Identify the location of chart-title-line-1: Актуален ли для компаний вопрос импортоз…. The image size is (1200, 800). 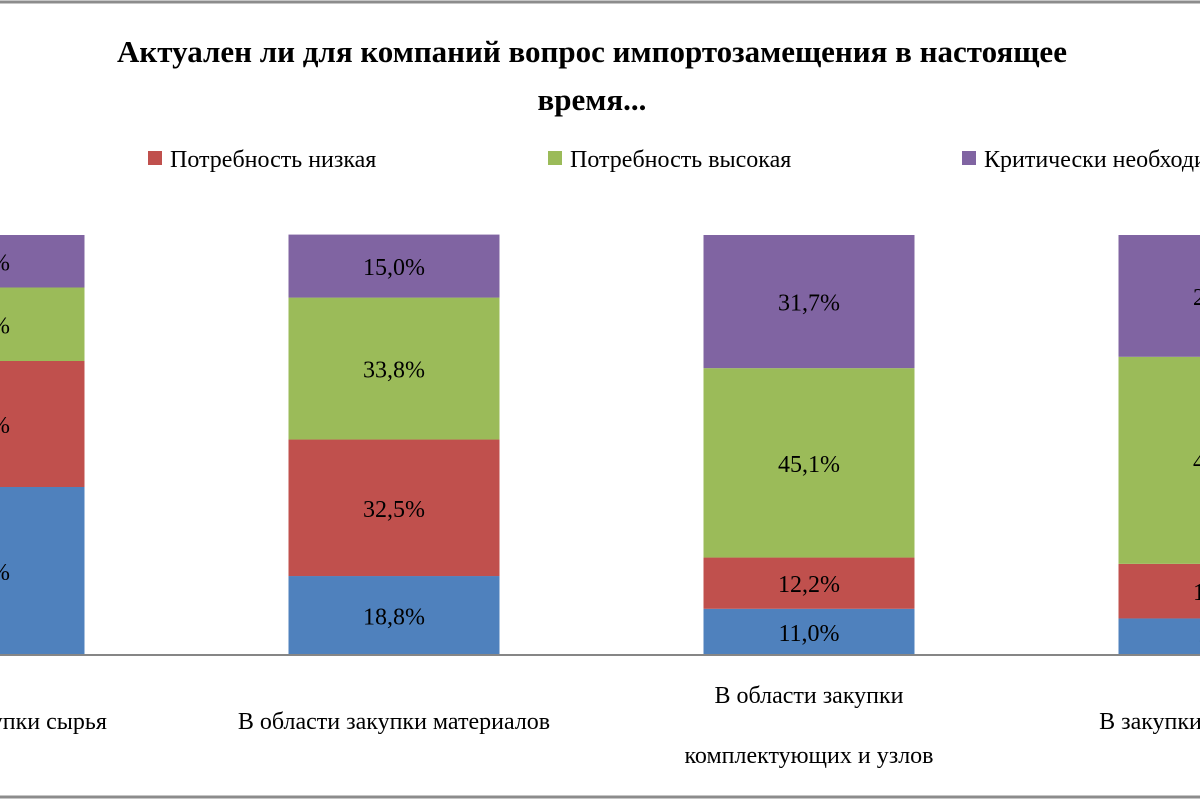
(592, 51).